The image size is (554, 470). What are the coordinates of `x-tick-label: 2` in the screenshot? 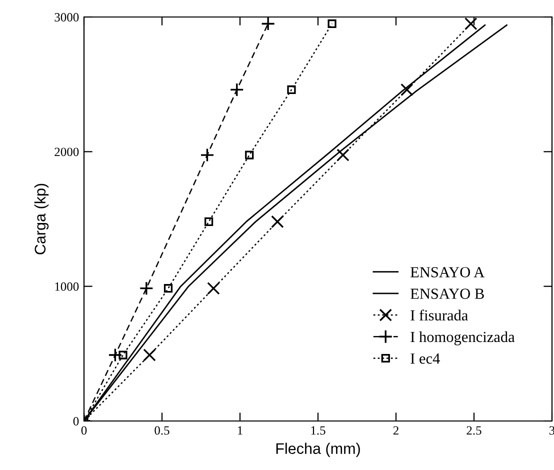 It's located at (395, 430).